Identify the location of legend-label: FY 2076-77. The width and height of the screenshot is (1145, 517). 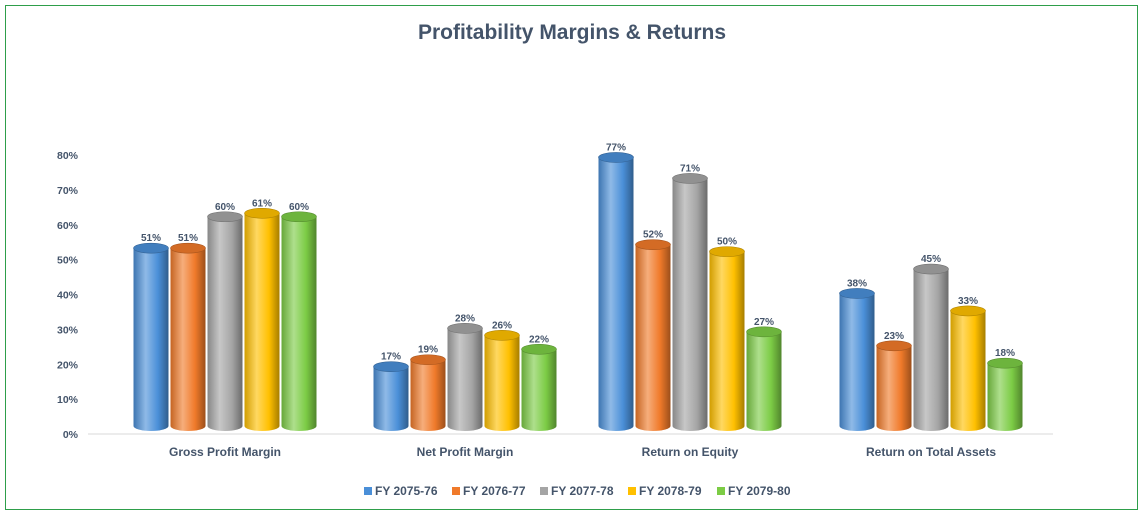
(494, 491).